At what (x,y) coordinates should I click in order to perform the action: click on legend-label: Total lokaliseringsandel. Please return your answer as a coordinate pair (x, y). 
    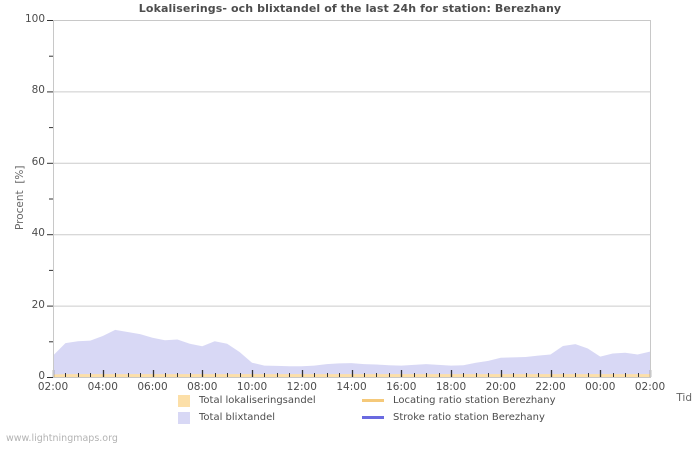
    Looking at the image, I should click on (257, 400).